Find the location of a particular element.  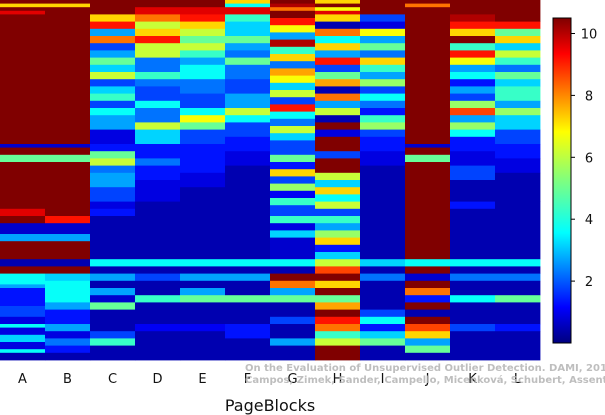

colorbar-tick-label: 10 is located at coordinates (589, 35).